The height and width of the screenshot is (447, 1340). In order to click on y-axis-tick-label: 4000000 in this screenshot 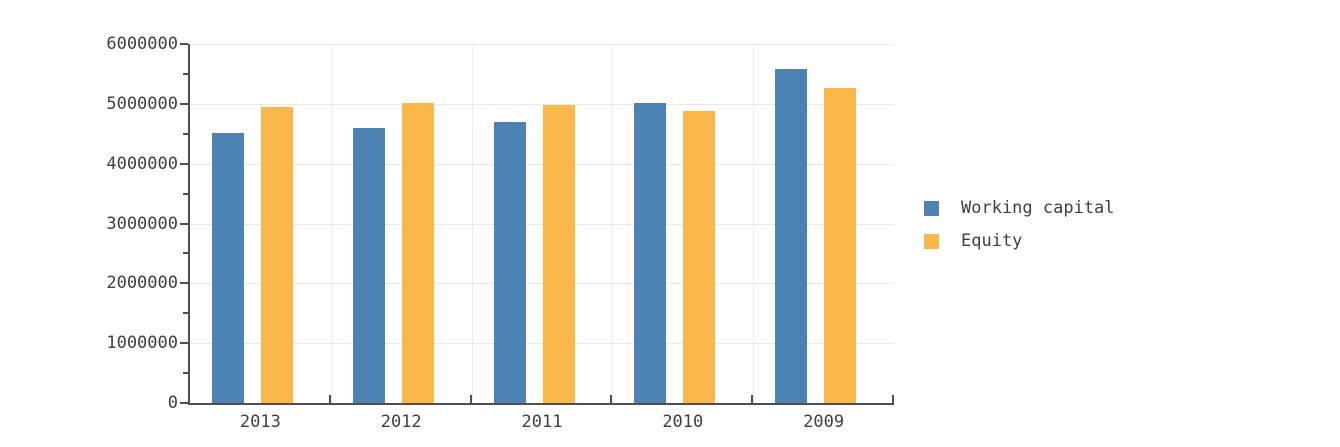, I will do `click(142, 163)`.